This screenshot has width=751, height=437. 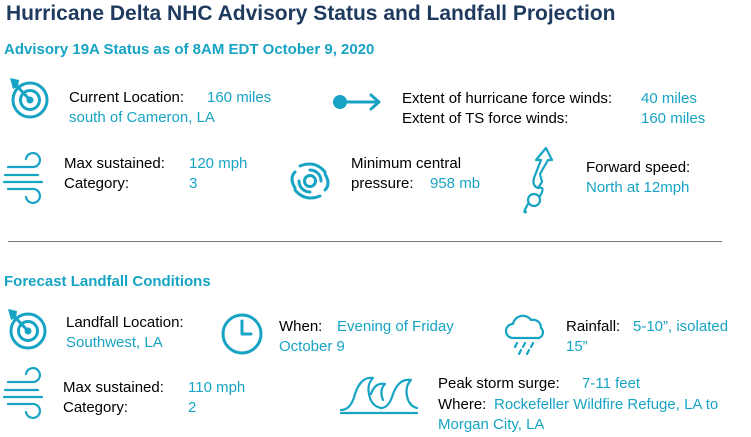 What do you see at coordinates (97, 183) in the screenshot?
I see `category-label: Category:` at bounding box center [97, 183].